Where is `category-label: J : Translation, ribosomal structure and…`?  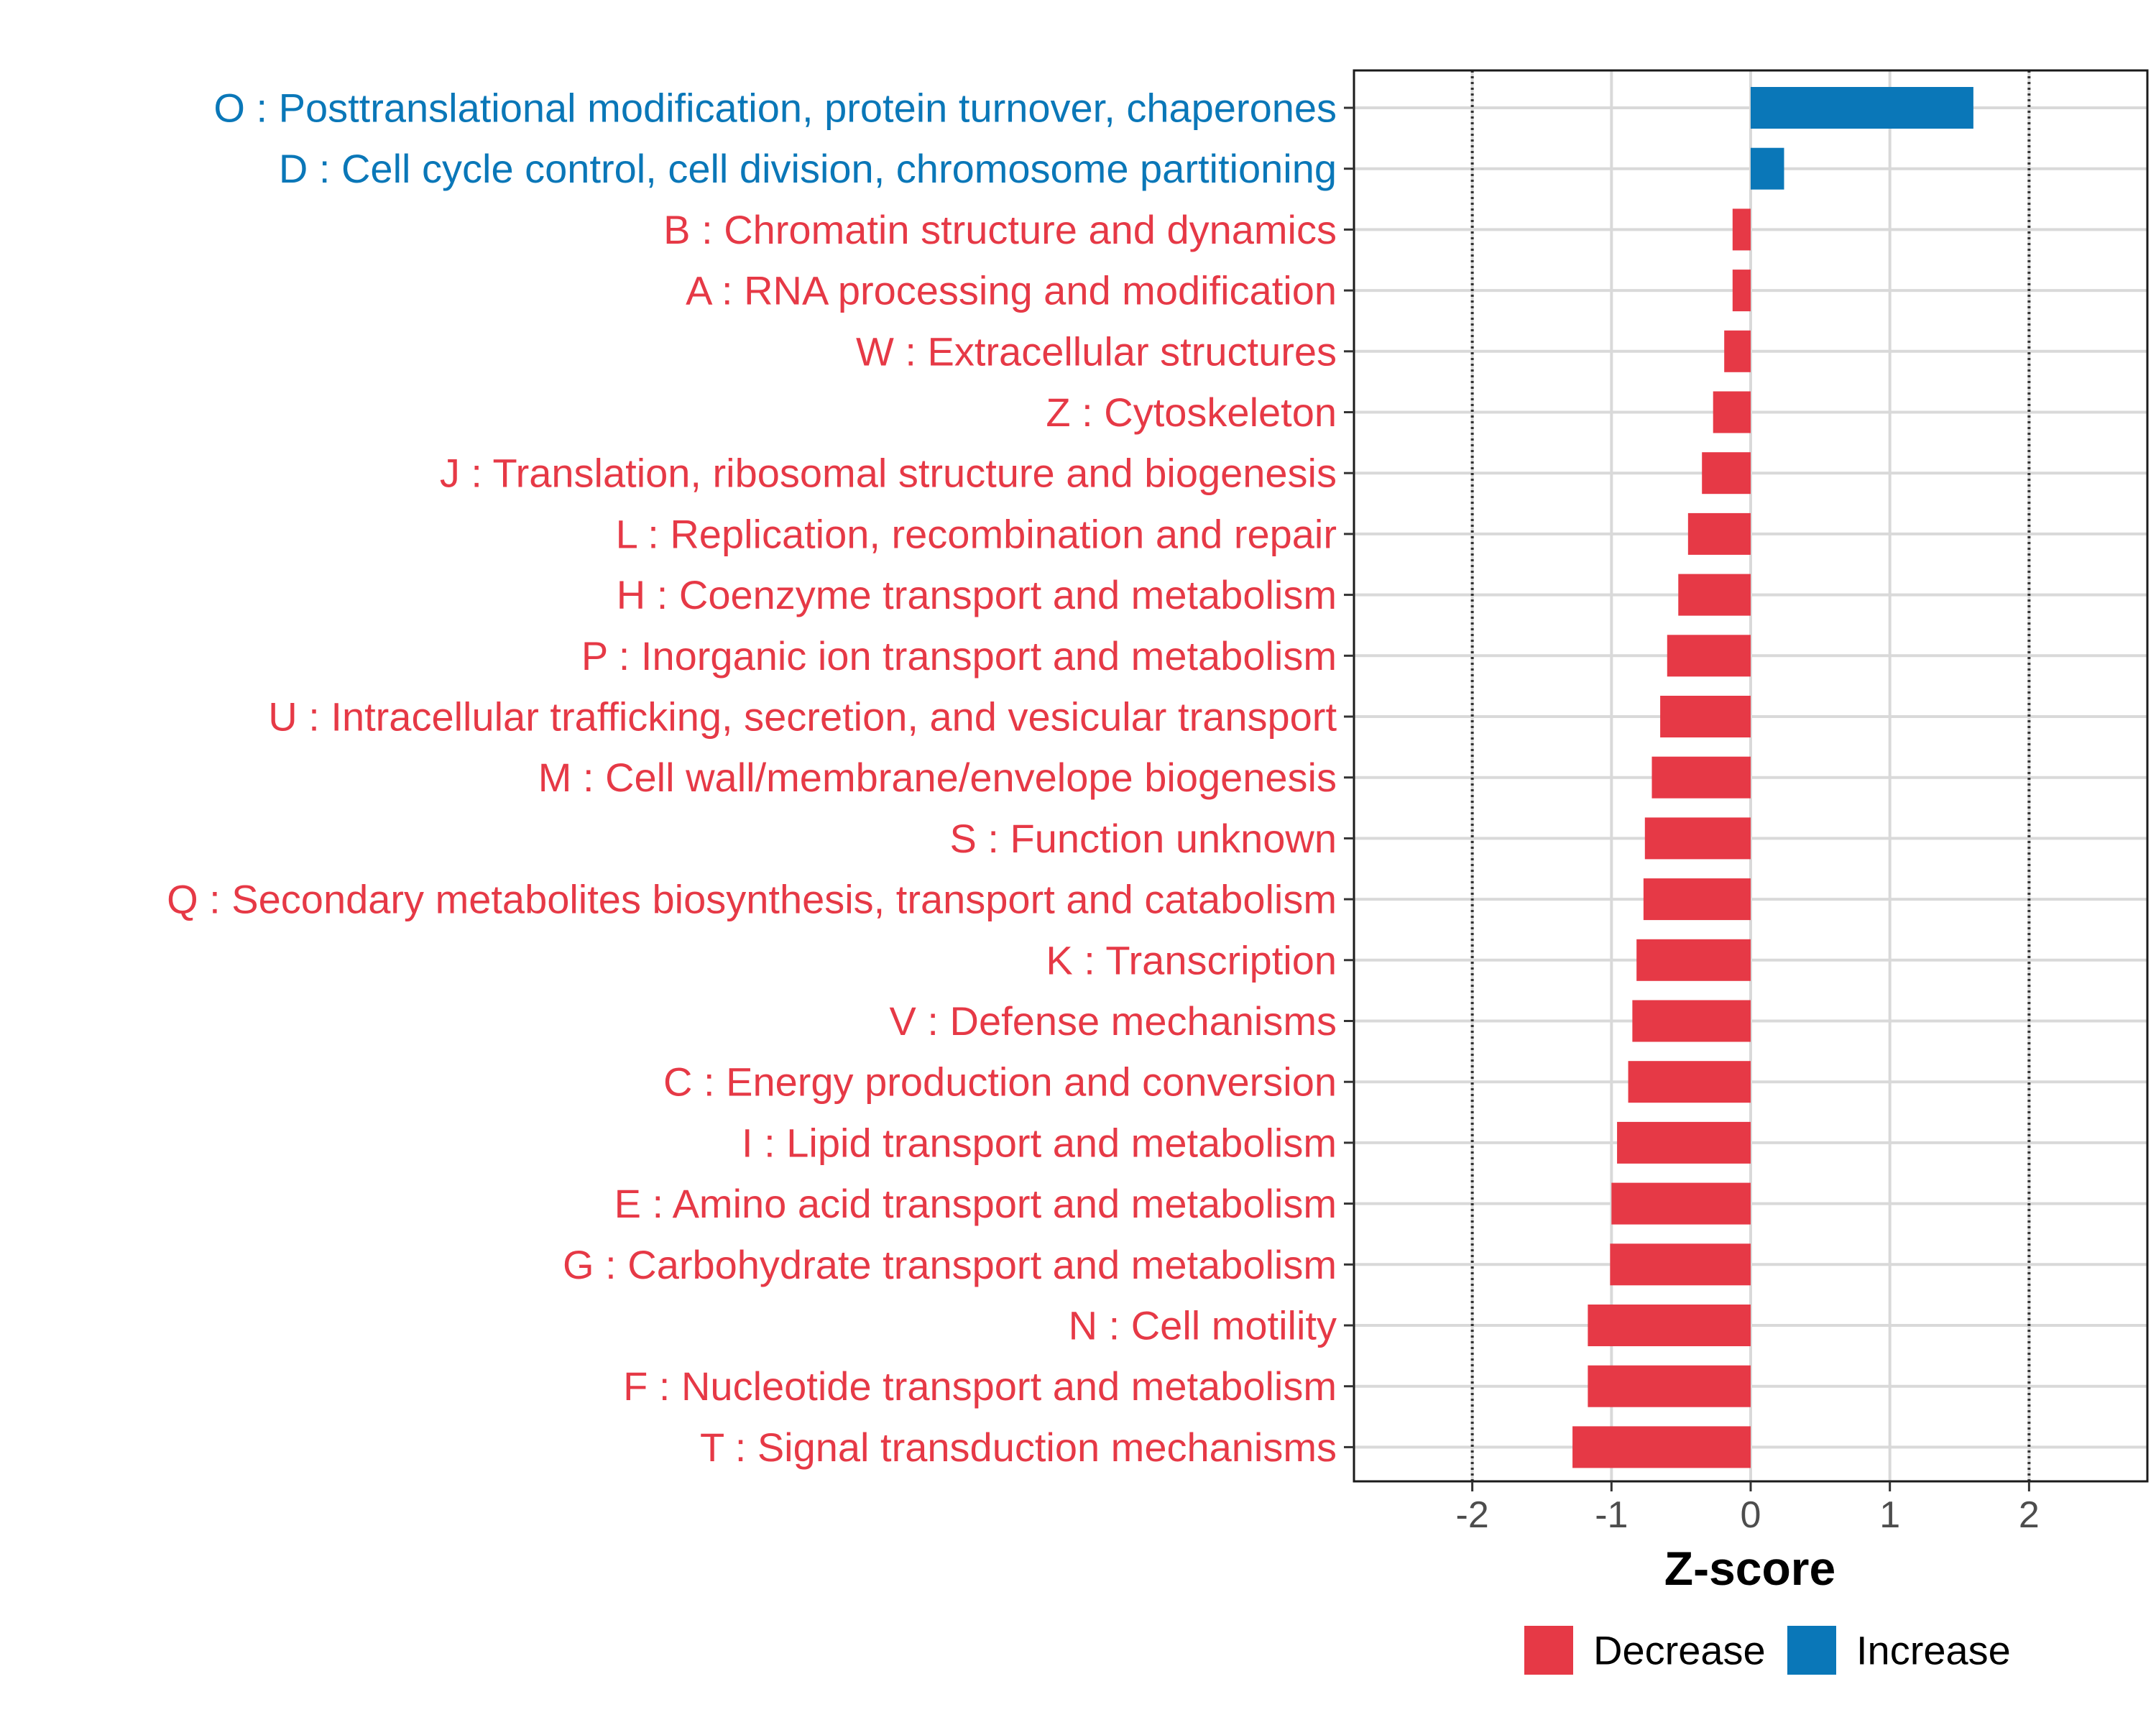 category-label: J : Translation, ribosomal structure and… is located at coordinates (888, 473).